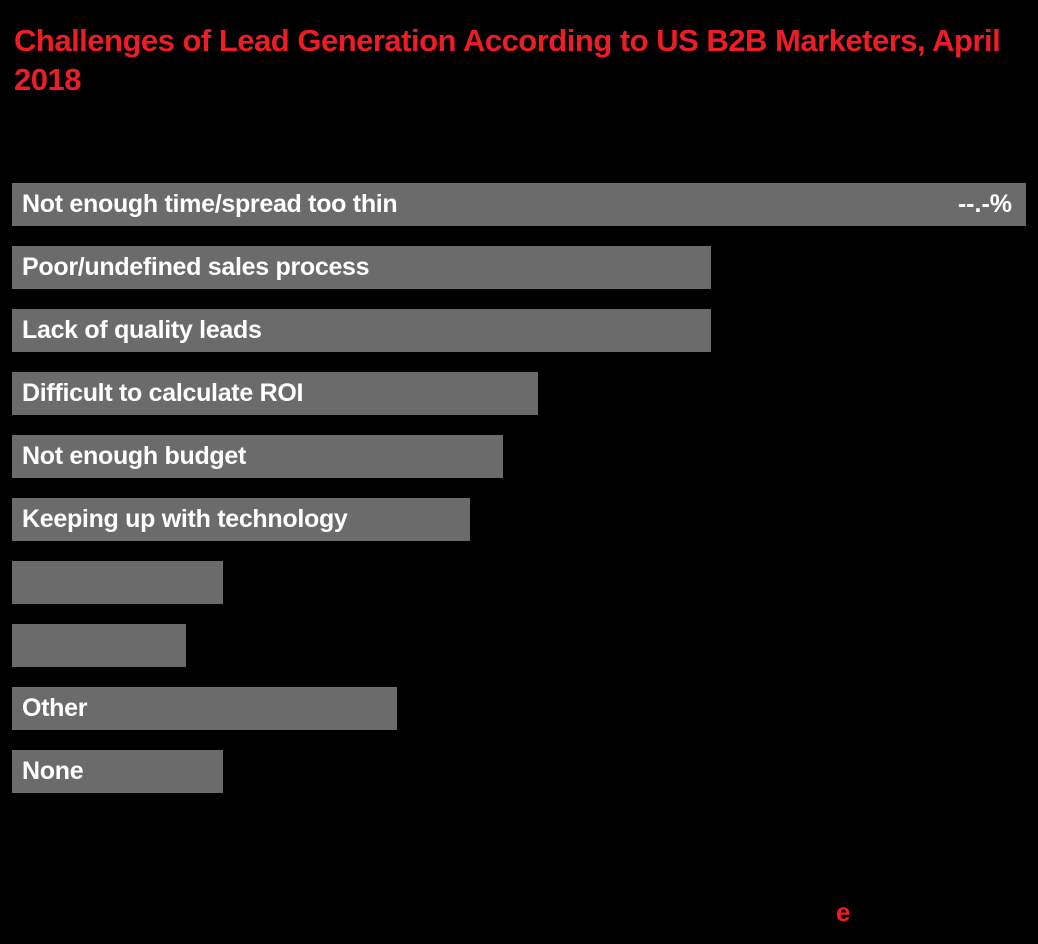 Image resolution: width=1038 pixels, height=944 pixels. What do you see at coordinates (134, 456) in the screenshot?
I see `bar-label: Not enough budget` at bounding box center [134, 456].